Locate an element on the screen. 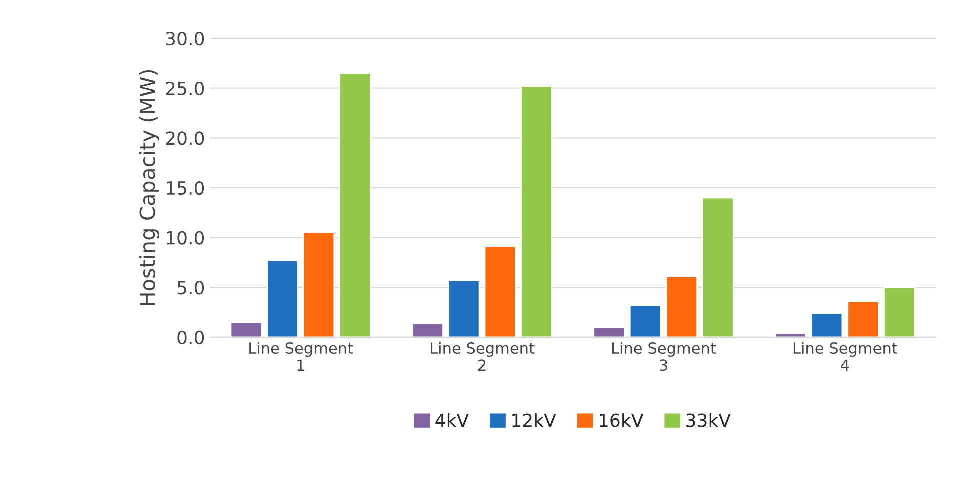  x-tick-label: Line Segment 2 is located at coordinates (483, 356).